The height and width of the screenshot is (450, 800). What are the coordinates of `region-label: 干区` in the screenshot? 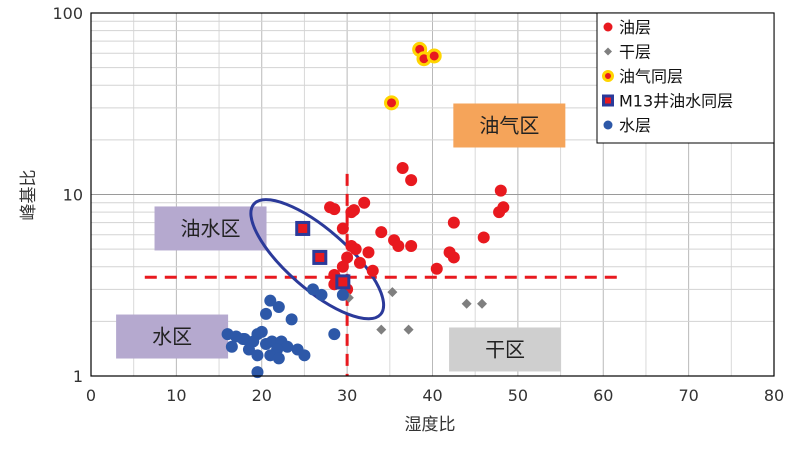 It's located at (505, 349).